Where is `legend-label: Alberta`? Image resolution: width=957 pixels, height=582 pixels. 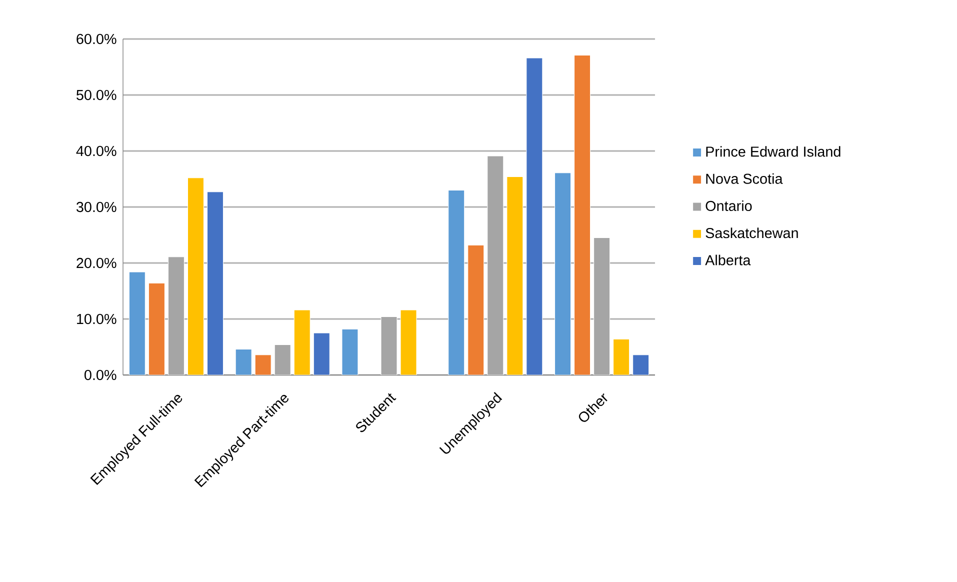
legend-label: Alberta is located at coordinates (728, 260).